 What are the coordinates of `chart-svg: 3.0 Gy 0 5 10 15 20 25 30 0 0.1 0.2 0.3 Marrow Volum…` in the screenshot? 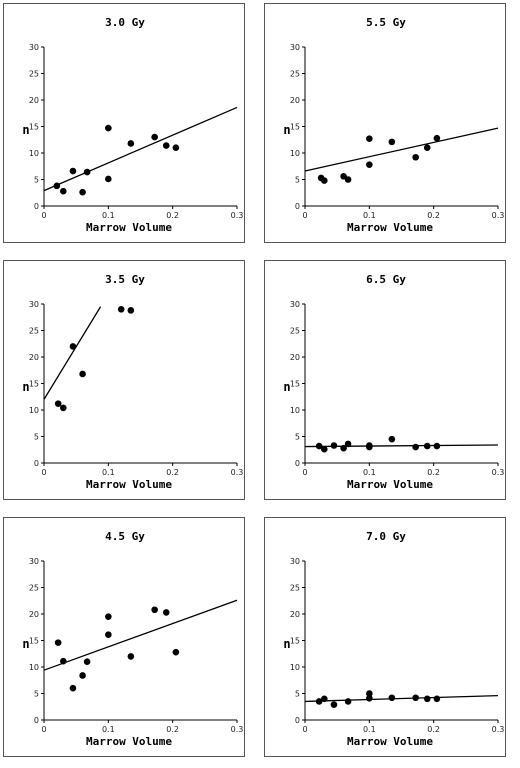 It's located at (133, 125).